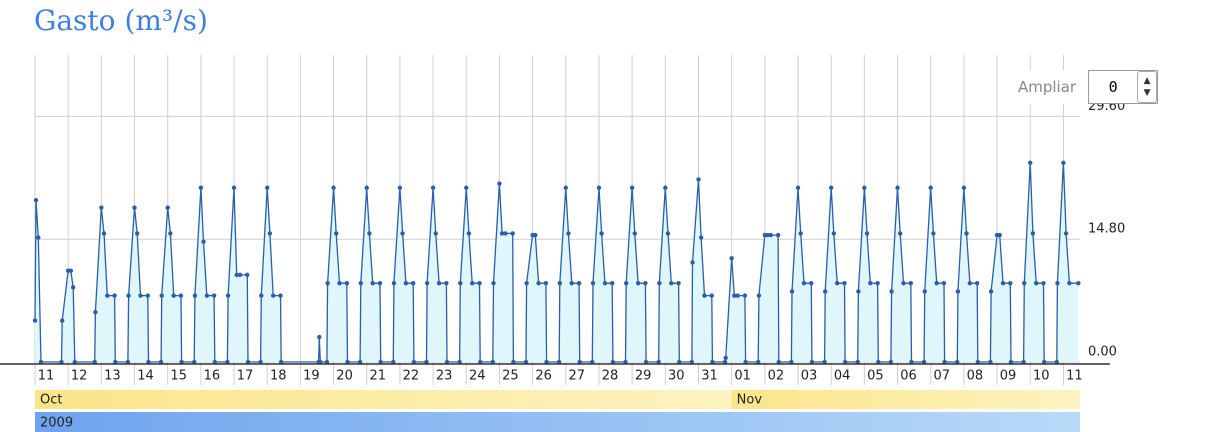 The width and height of the screenshot is (1206, 432). What do you see at coordinates (1123, 87) in the screenshot?
I see `zoom-input: 0 ▲ ▼` at bounding box center [1123, 87].